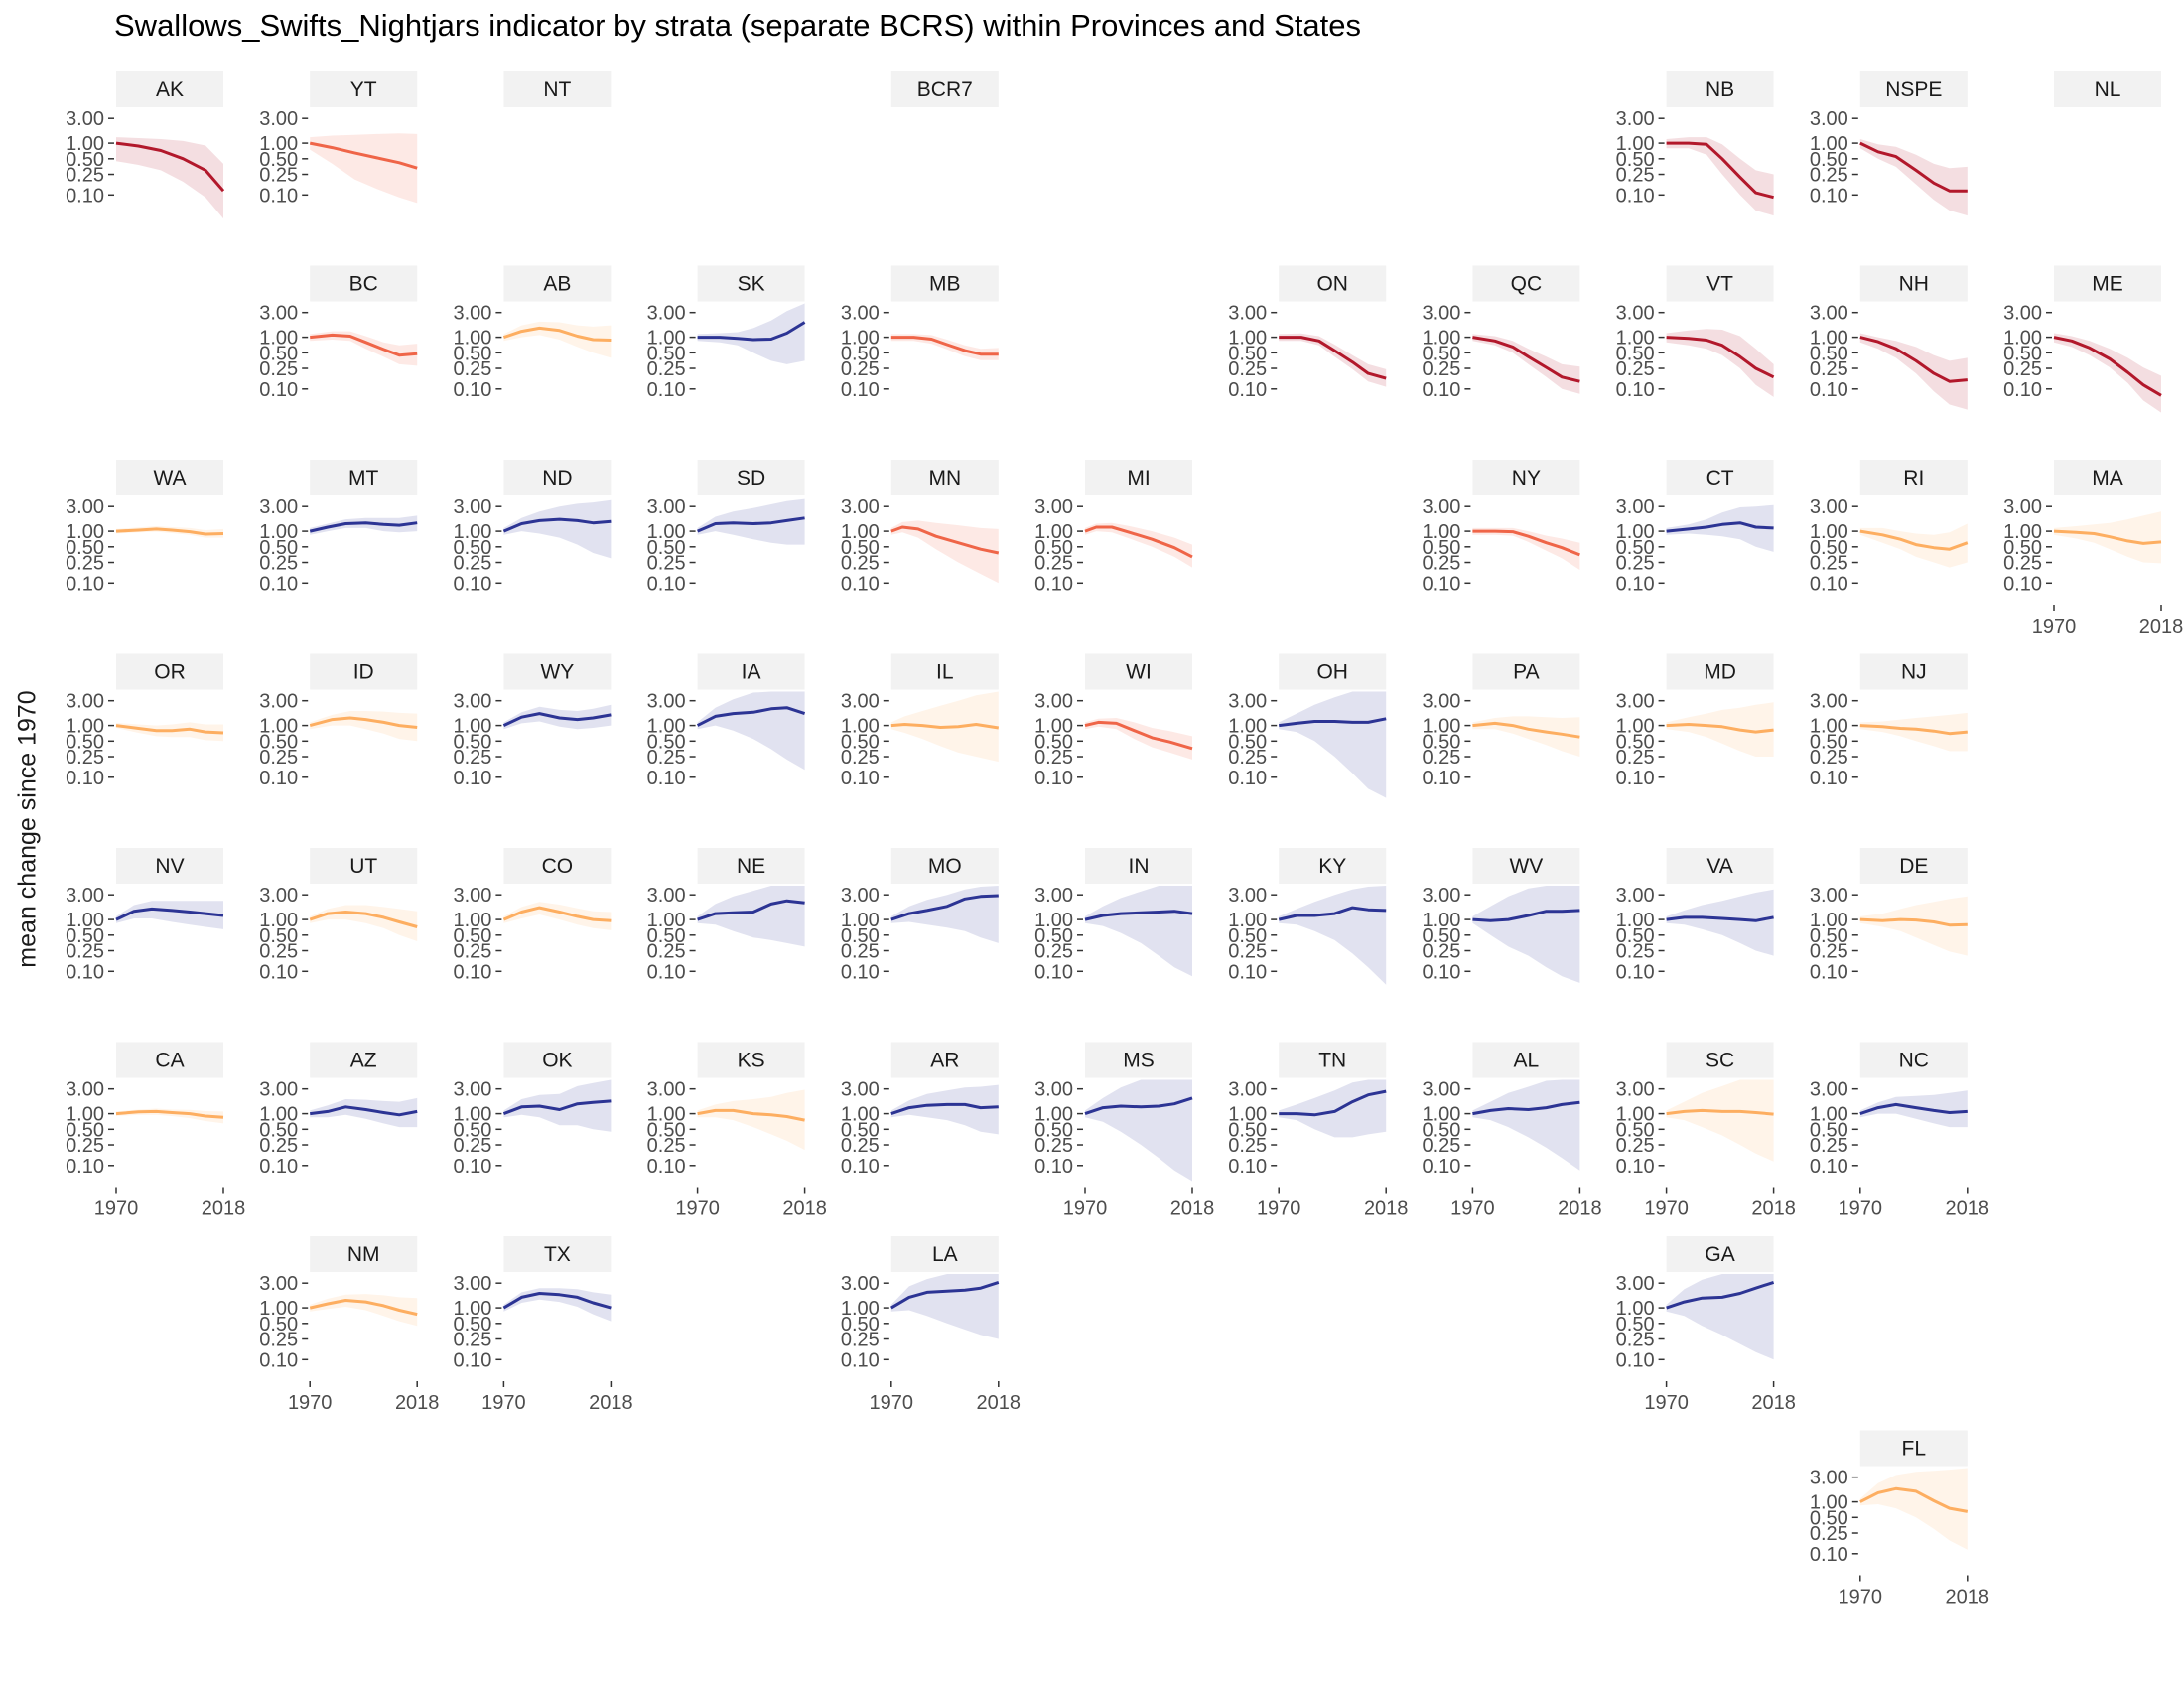 This screenshot has height=1688, width=2184. Describe the element at coordinates (892, 1403) in the screenshot. I see `x-tick-label: 1970` at that location.